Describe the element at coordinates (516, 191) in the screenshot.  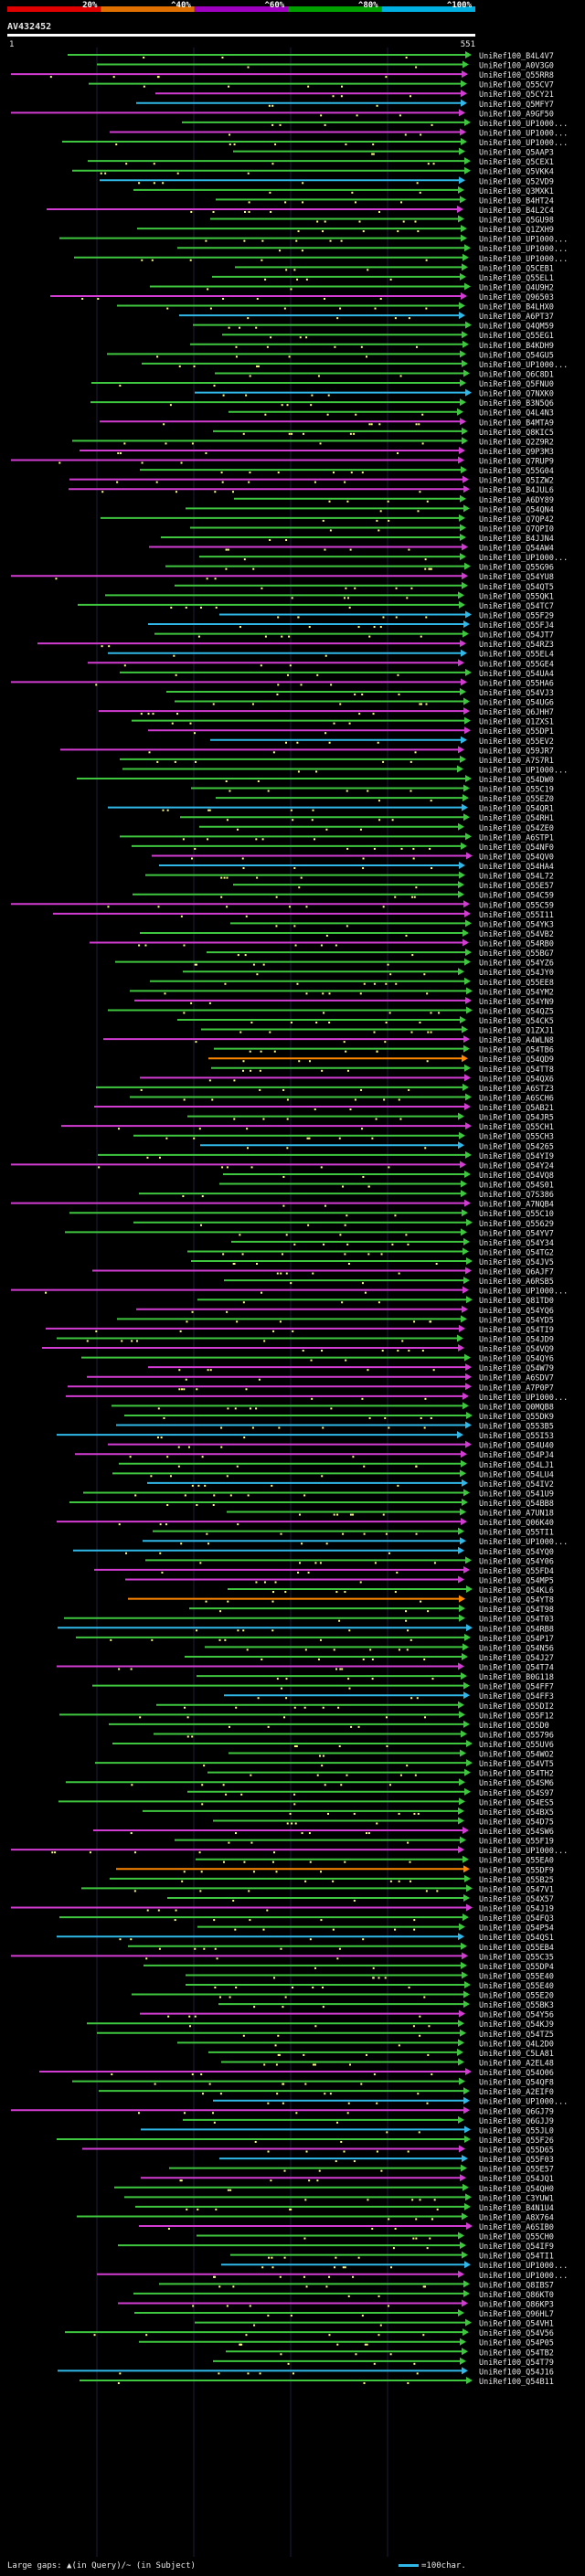
I see `hit-label: UniRef100_Q3MXK1` at that location.